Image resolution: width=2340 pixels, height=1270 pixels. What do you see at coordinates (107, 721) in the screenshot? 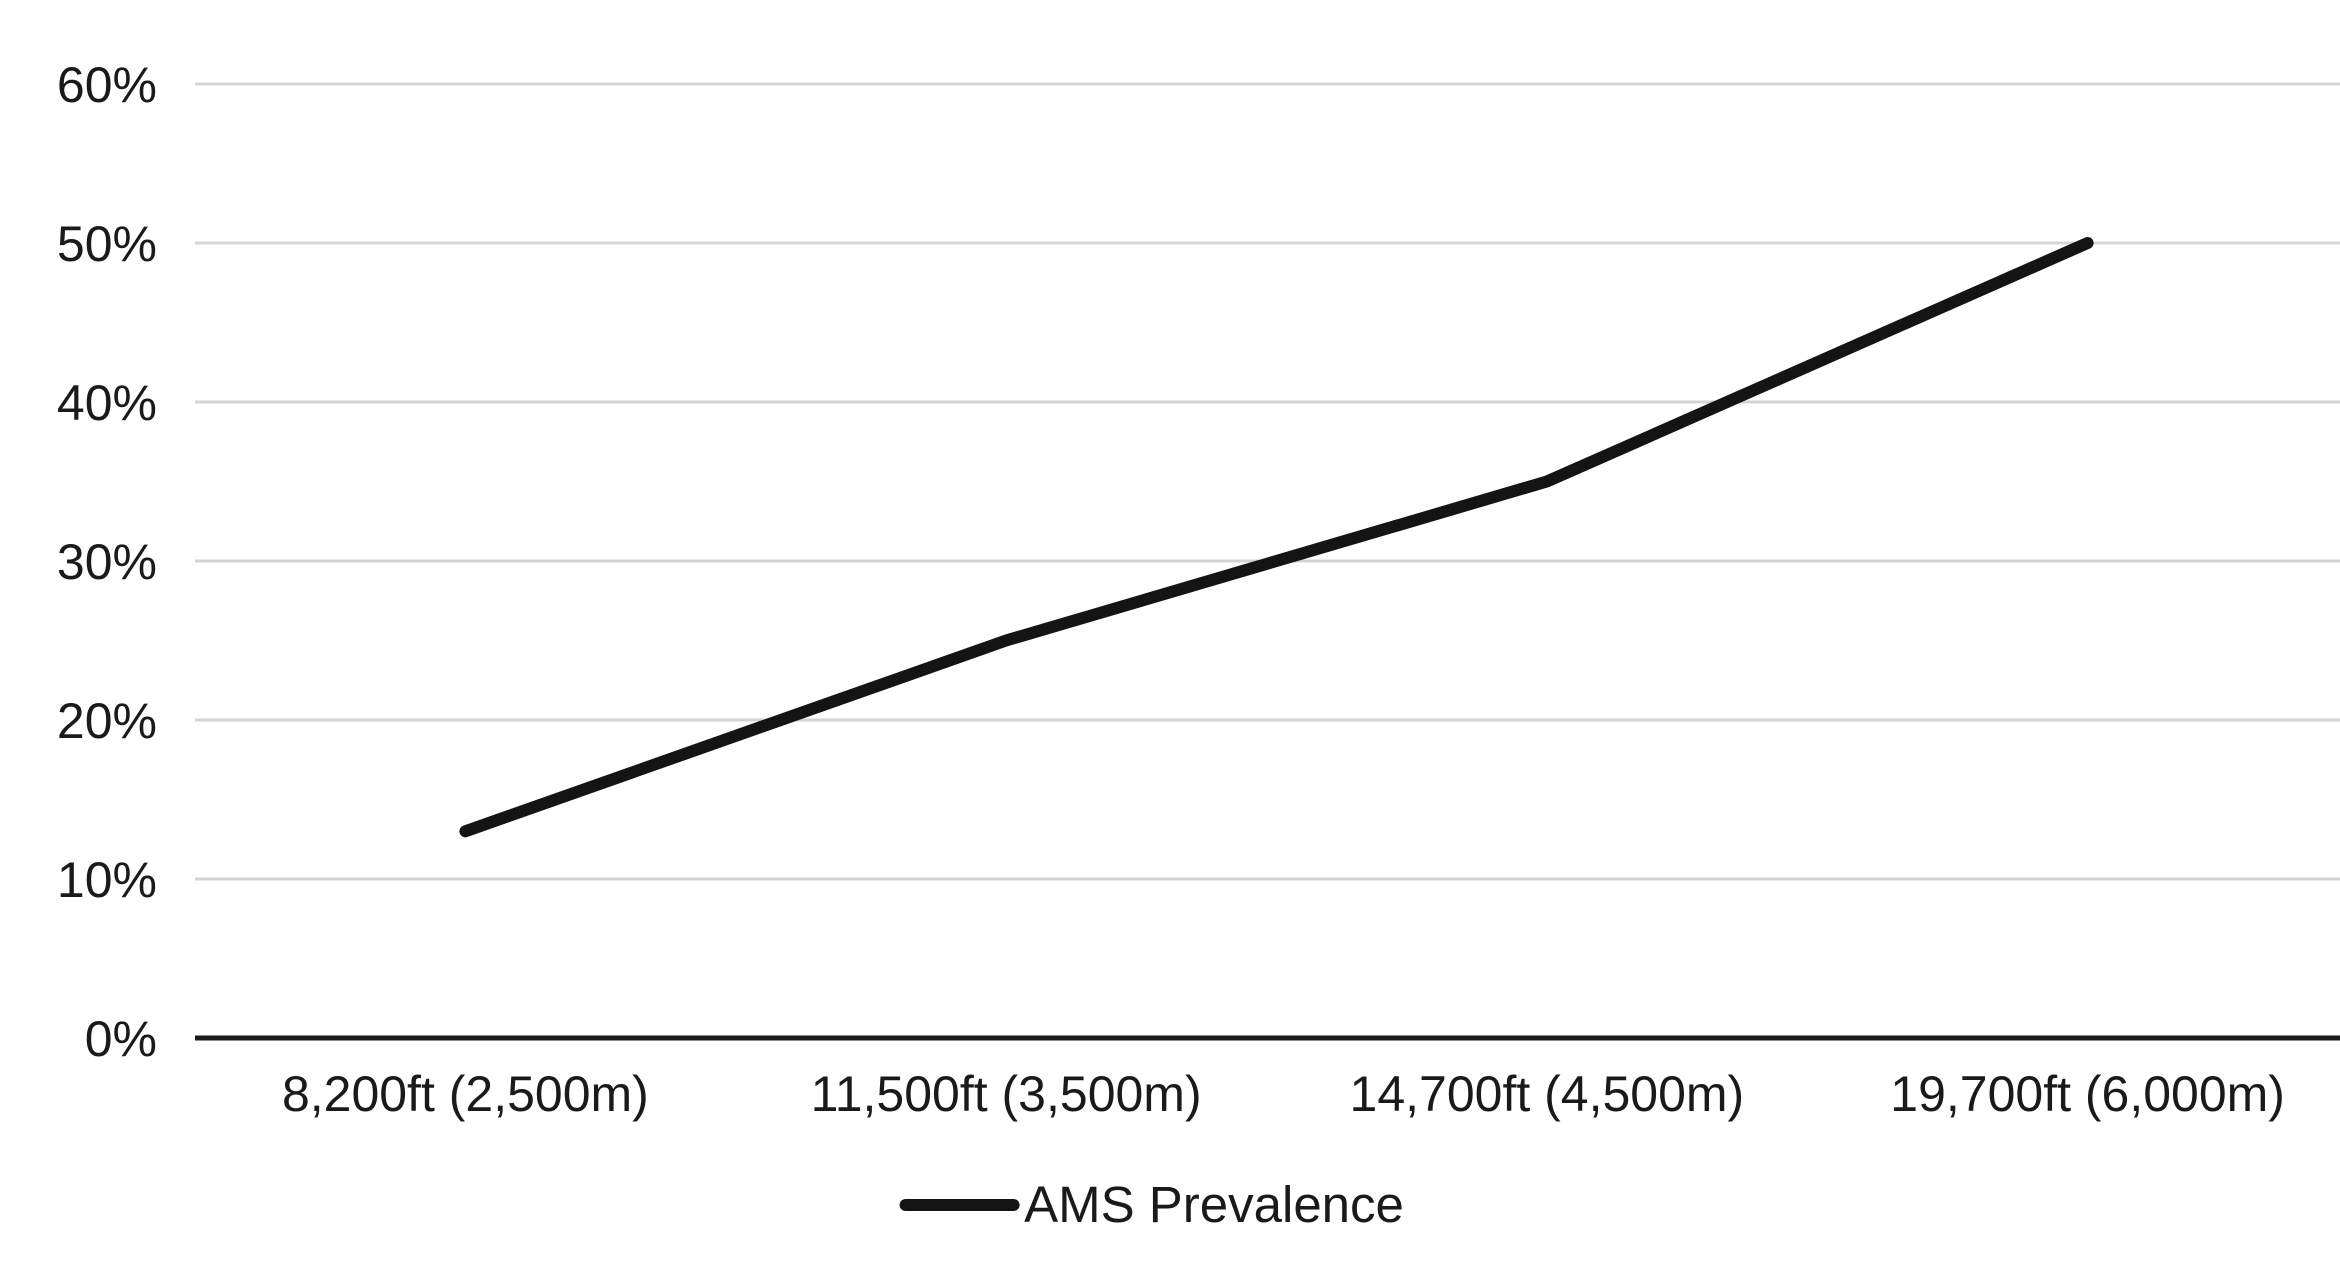
I see `y-axis-tick-label: 20%` at bounding box center [107, 721].